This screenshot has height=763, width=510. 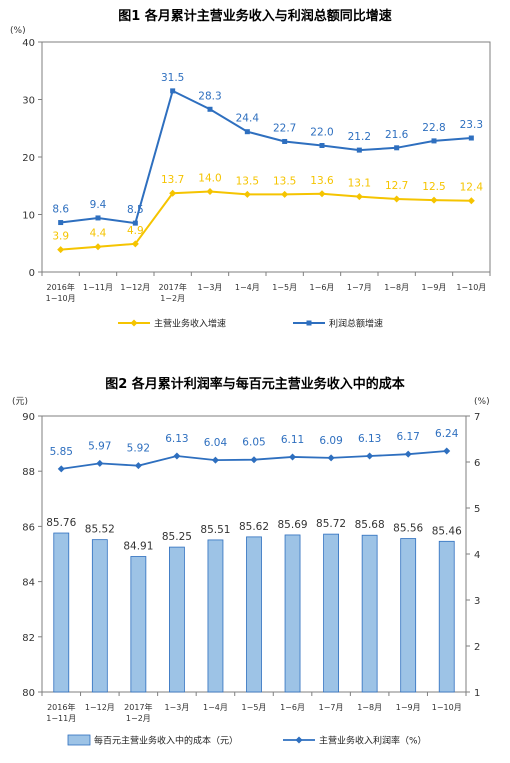 I want to click on bar-label: 85.56, so click(x=408, y=529).